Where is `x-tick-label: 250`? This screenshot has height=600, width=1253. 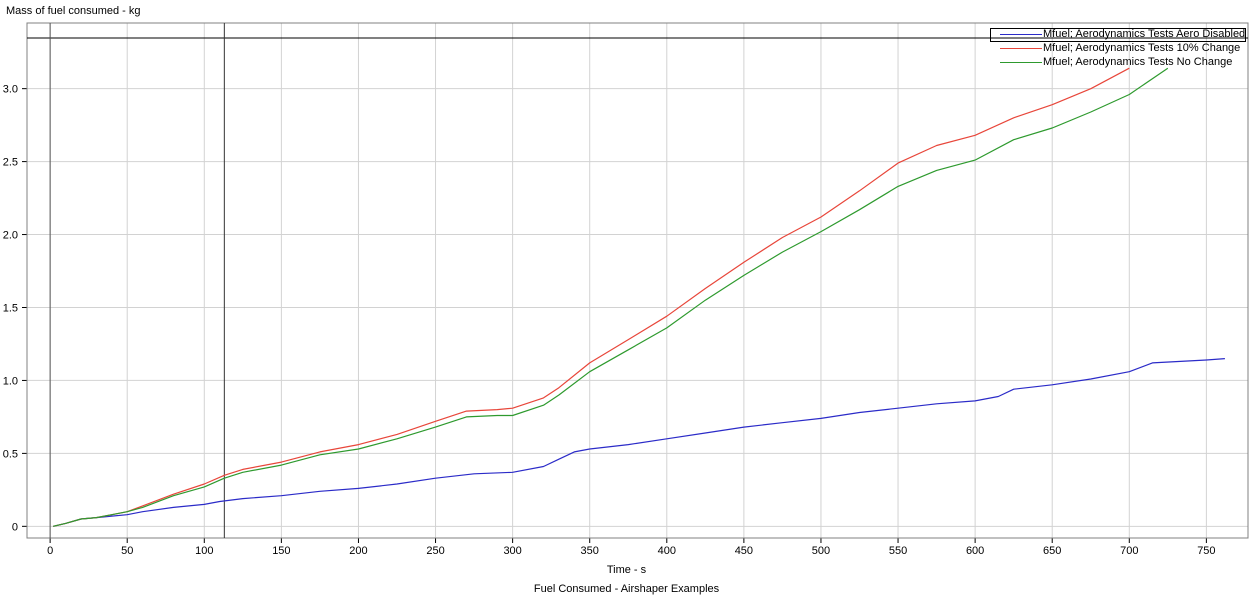 x-tick-label: 250 is located at coordinates (435, 551).